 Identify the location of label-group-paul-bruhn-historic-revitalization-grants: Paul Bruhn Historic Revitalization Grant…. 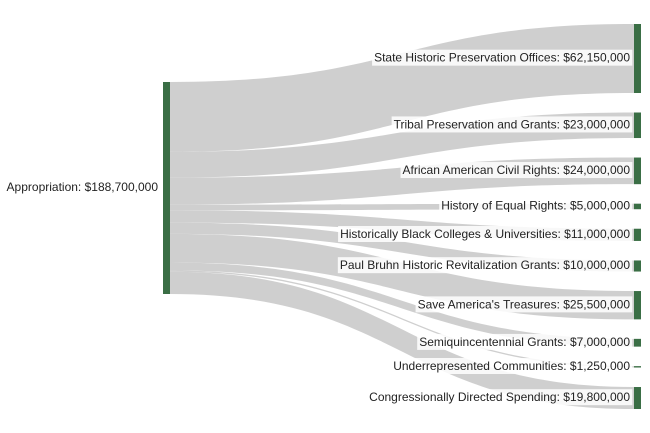
(485, 265).